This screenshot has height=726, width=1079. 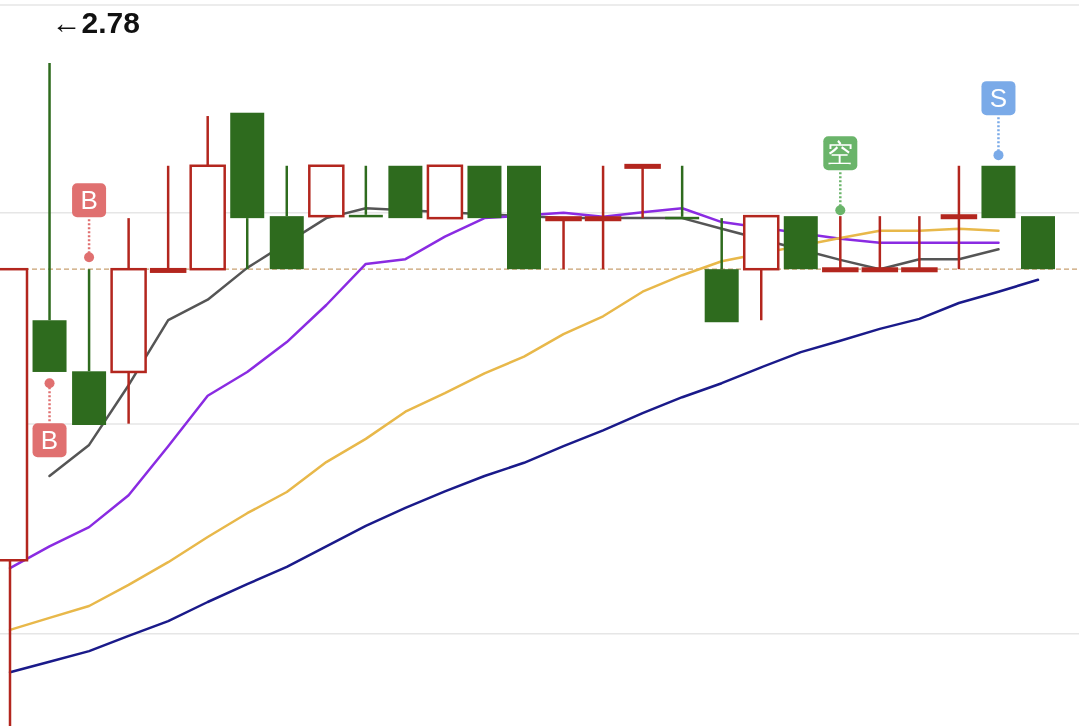 What do you see at coordinates (95, 22) in the screenshot?
I see `text: ←2.78` at bounding box center [95, 22].